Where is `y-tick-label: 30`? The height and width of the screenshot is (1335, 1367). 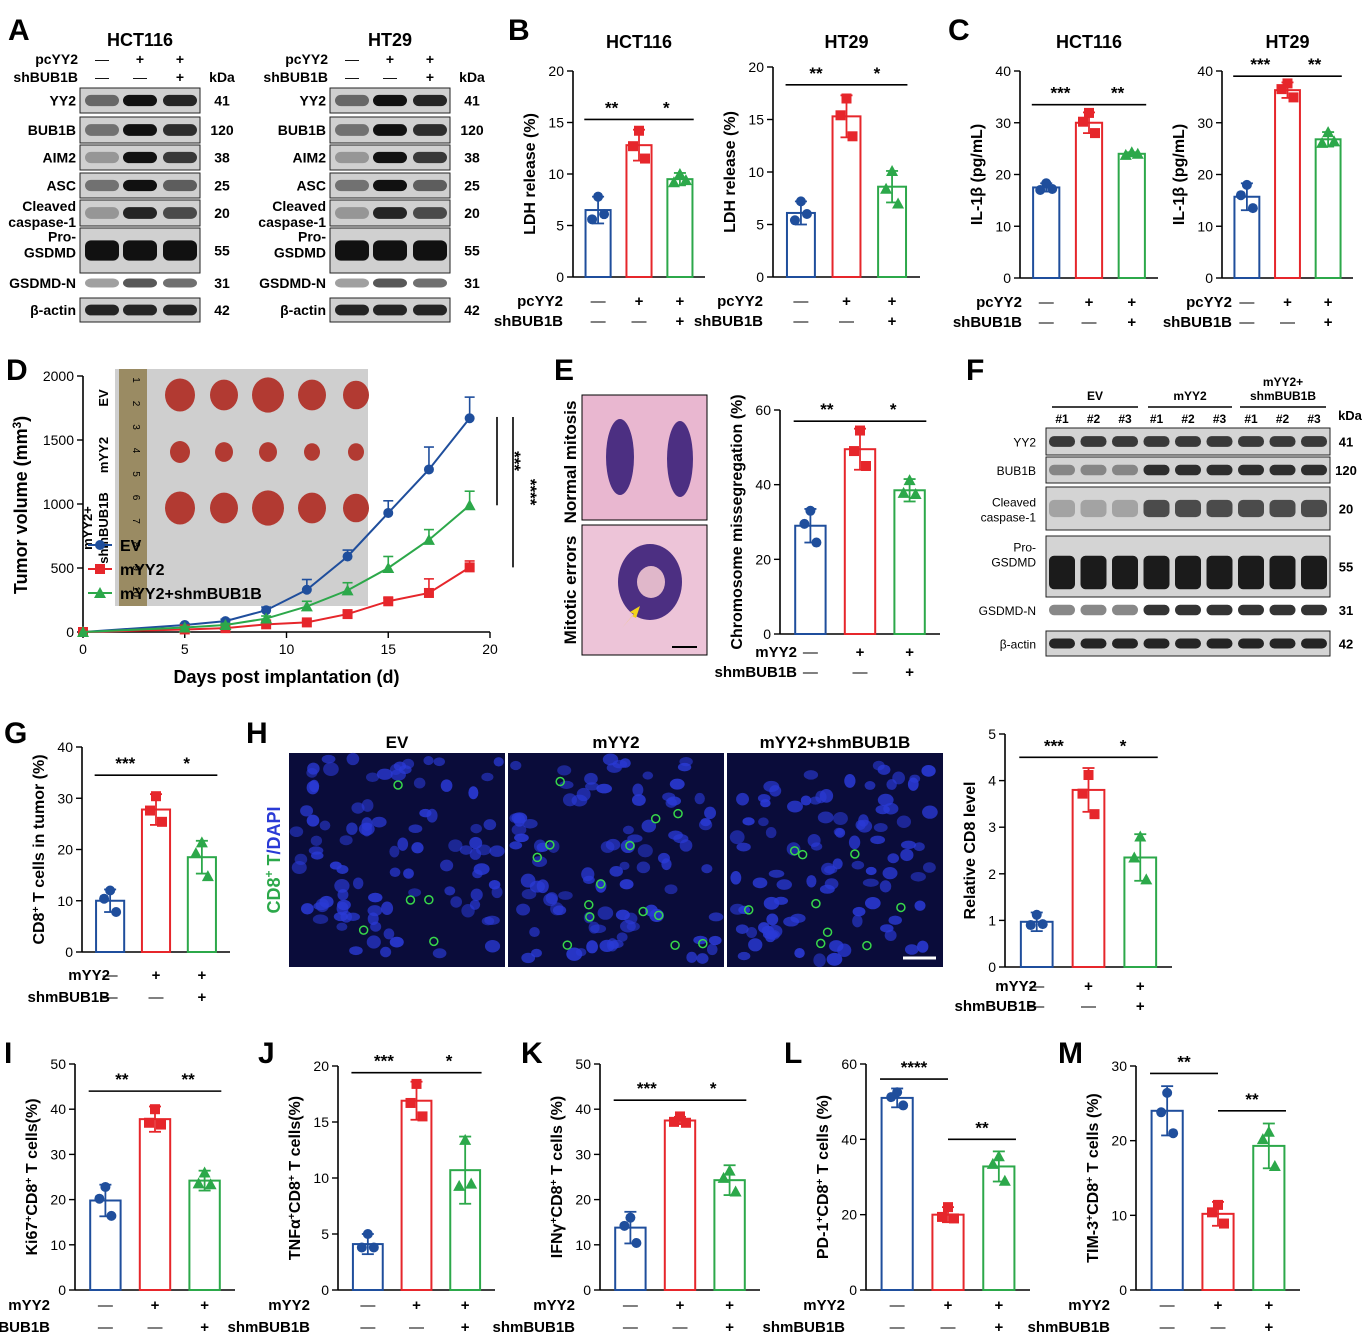
y-tick-label: 30 is located at coordinates (583, 1154).